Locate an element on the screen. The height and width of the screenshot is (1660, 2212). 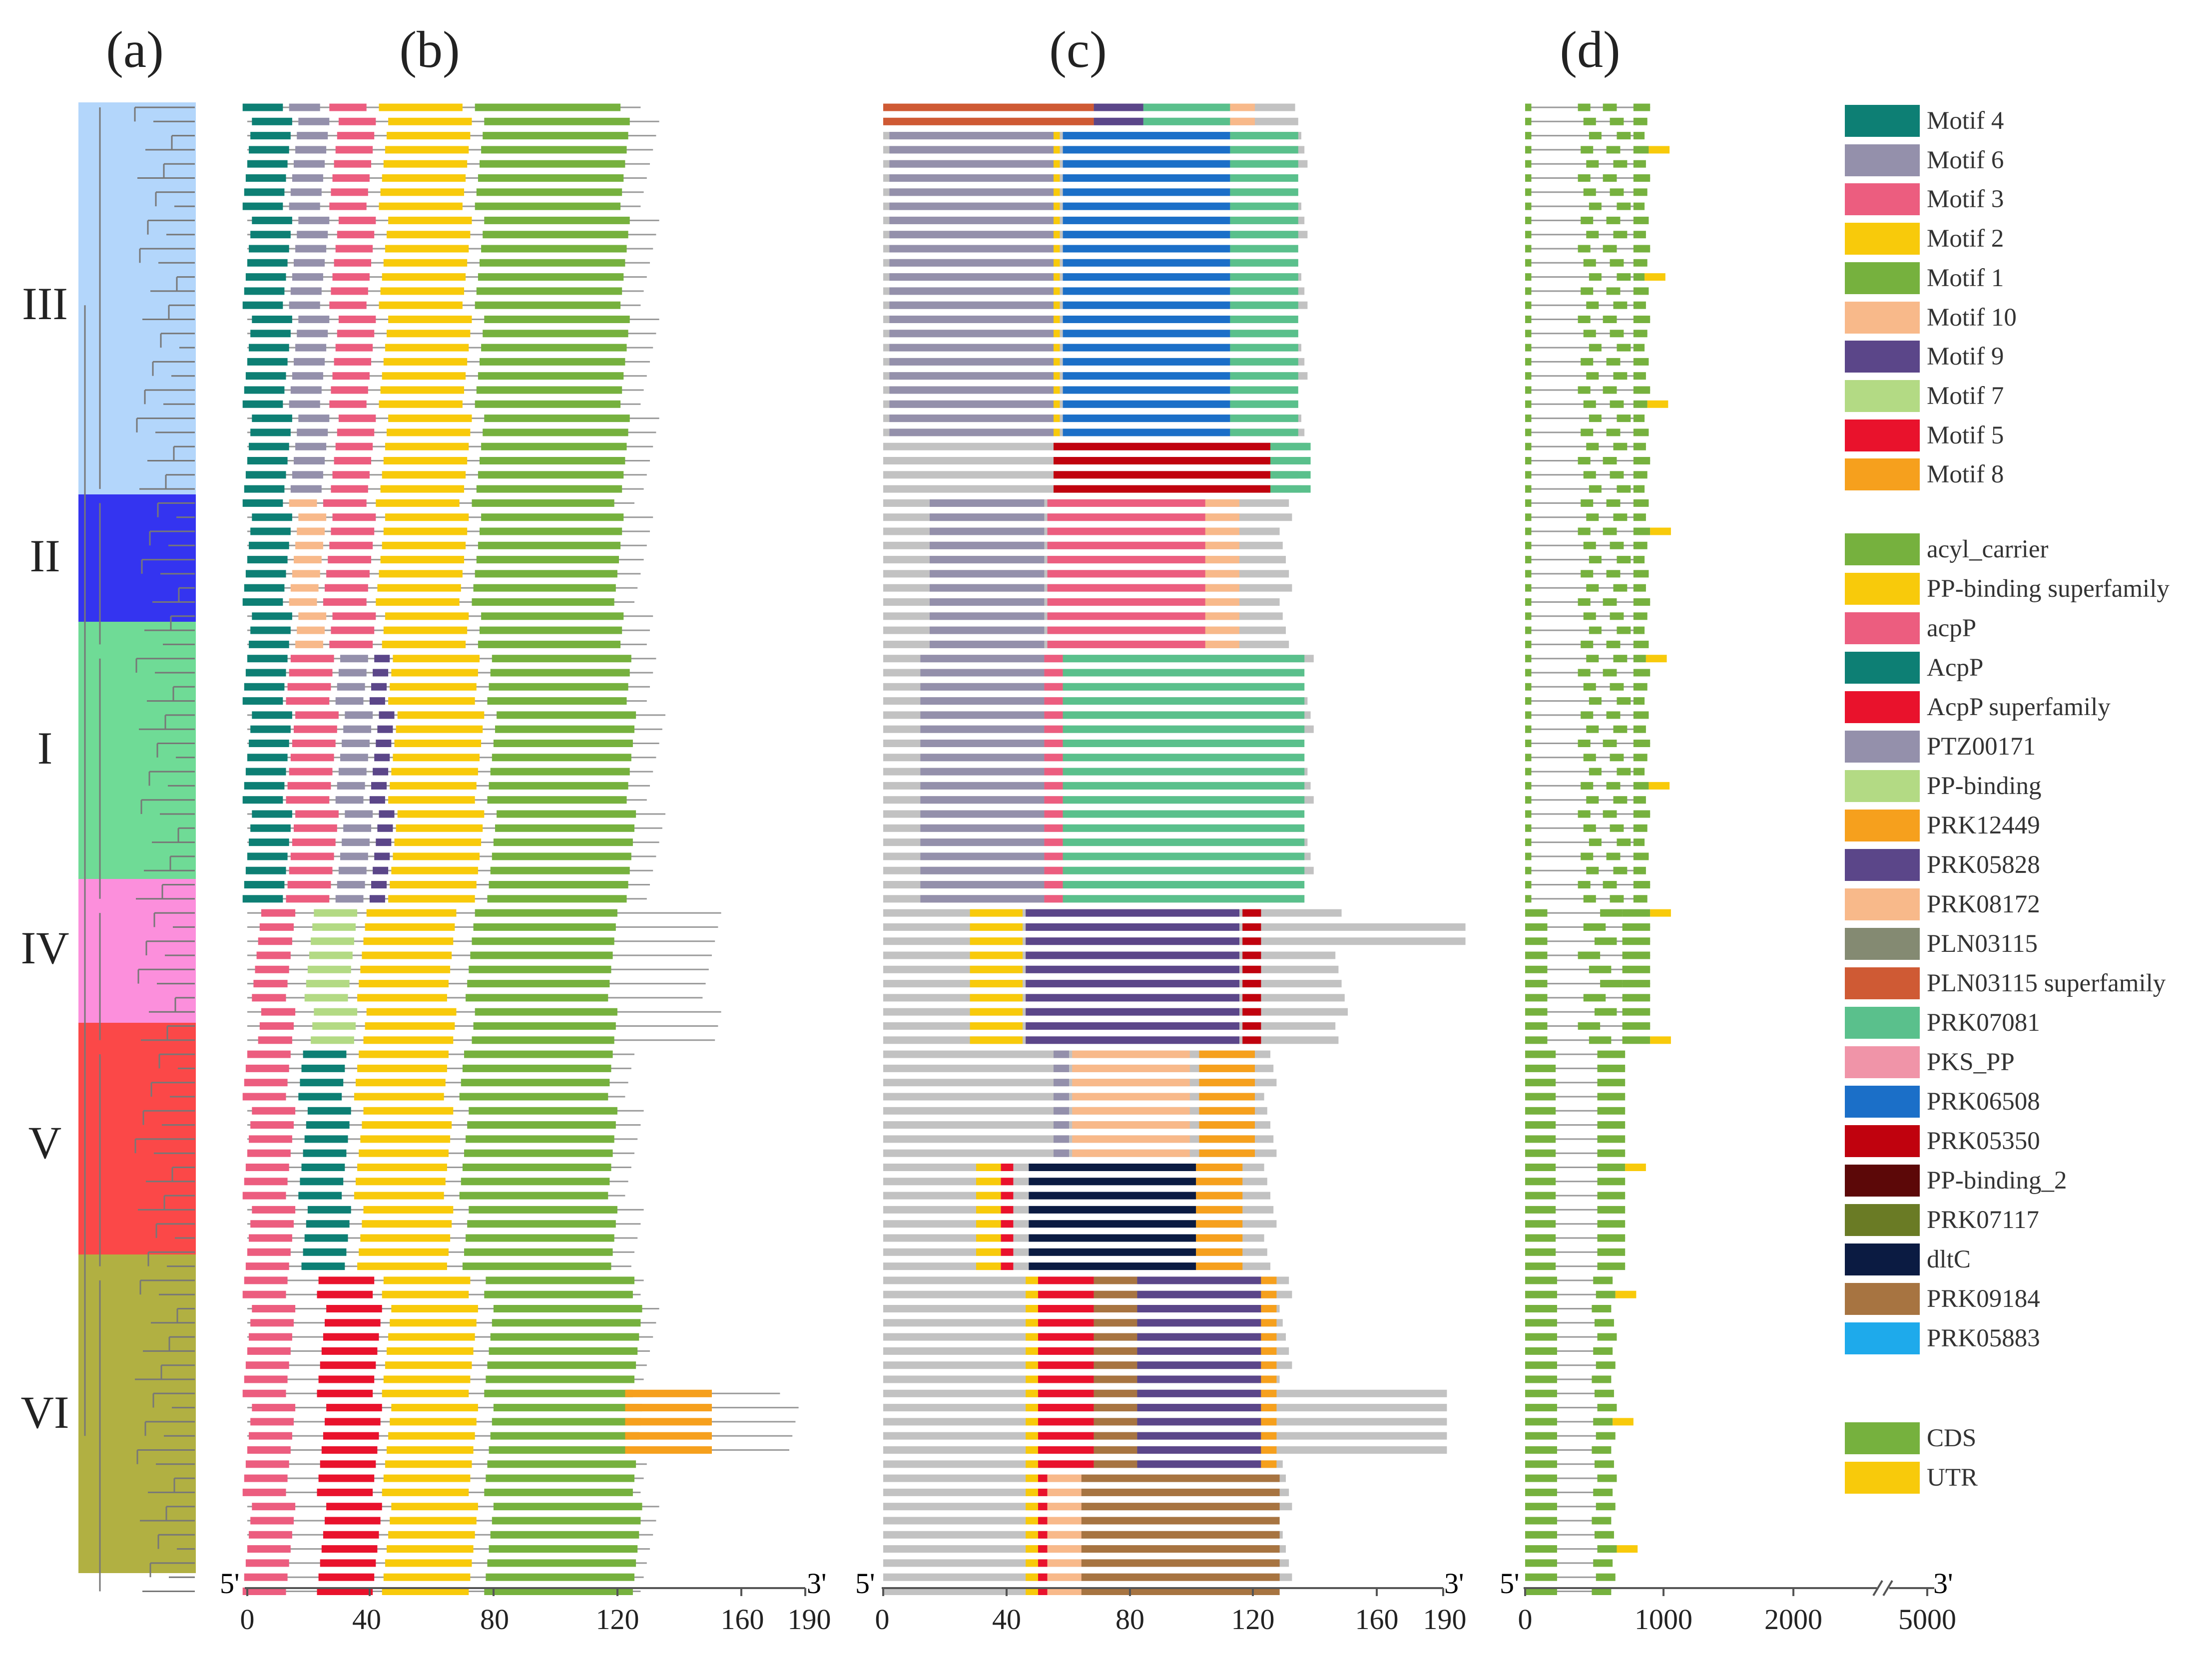
clade-label-VI: VI is located at coordinates (44, 1412).